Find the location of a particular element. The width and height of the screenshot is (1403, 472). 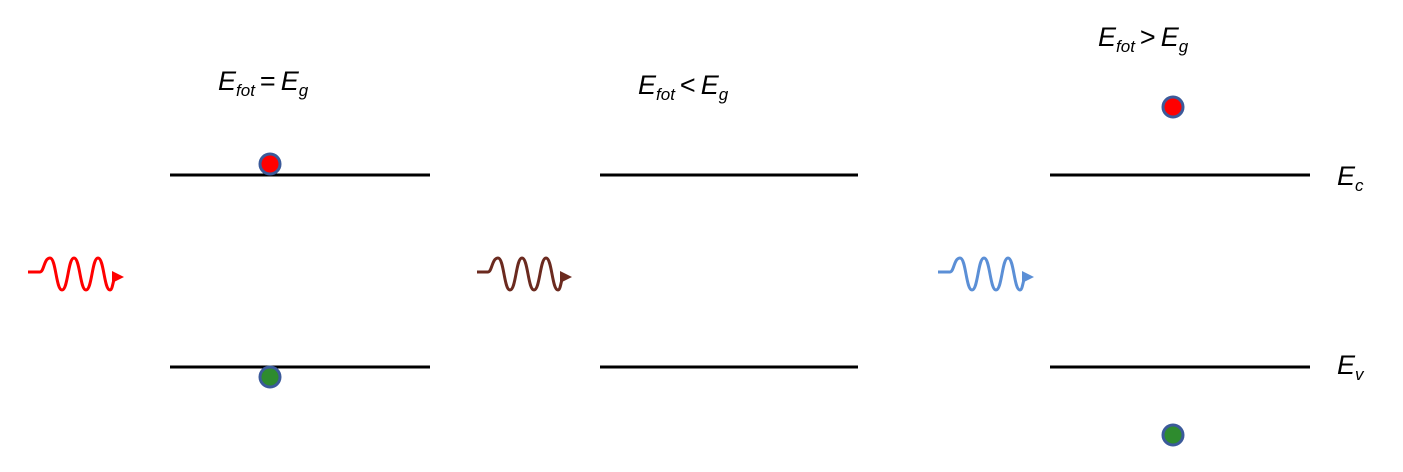

conduction-band-label: Ec is located at coordinates (1350, 178).